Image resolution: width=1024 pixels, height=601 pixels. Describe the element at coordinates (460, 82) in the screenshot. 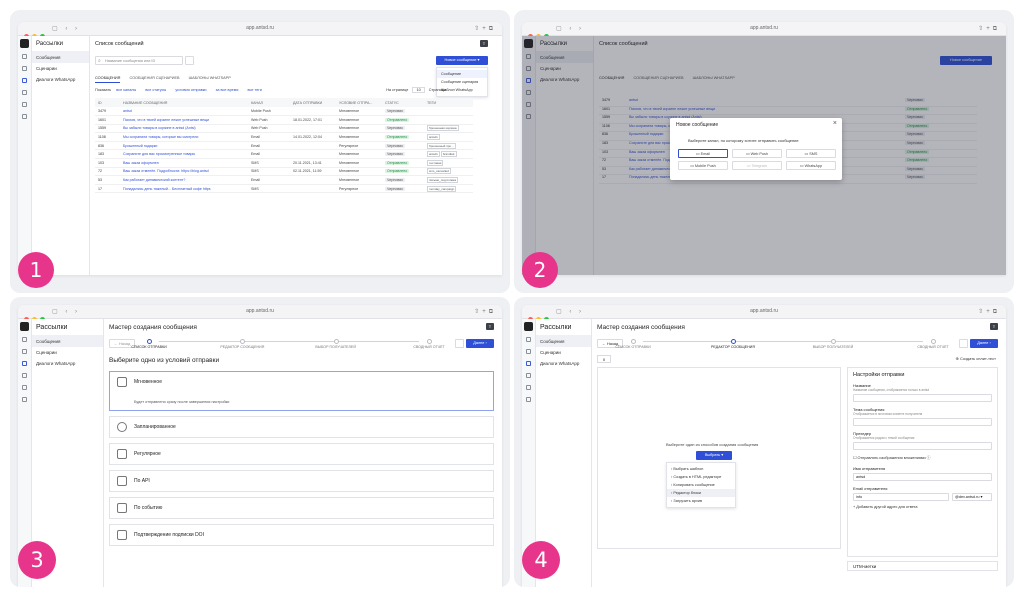

I see `dropdown-item-scenario: Сообщение сценария` at that location.